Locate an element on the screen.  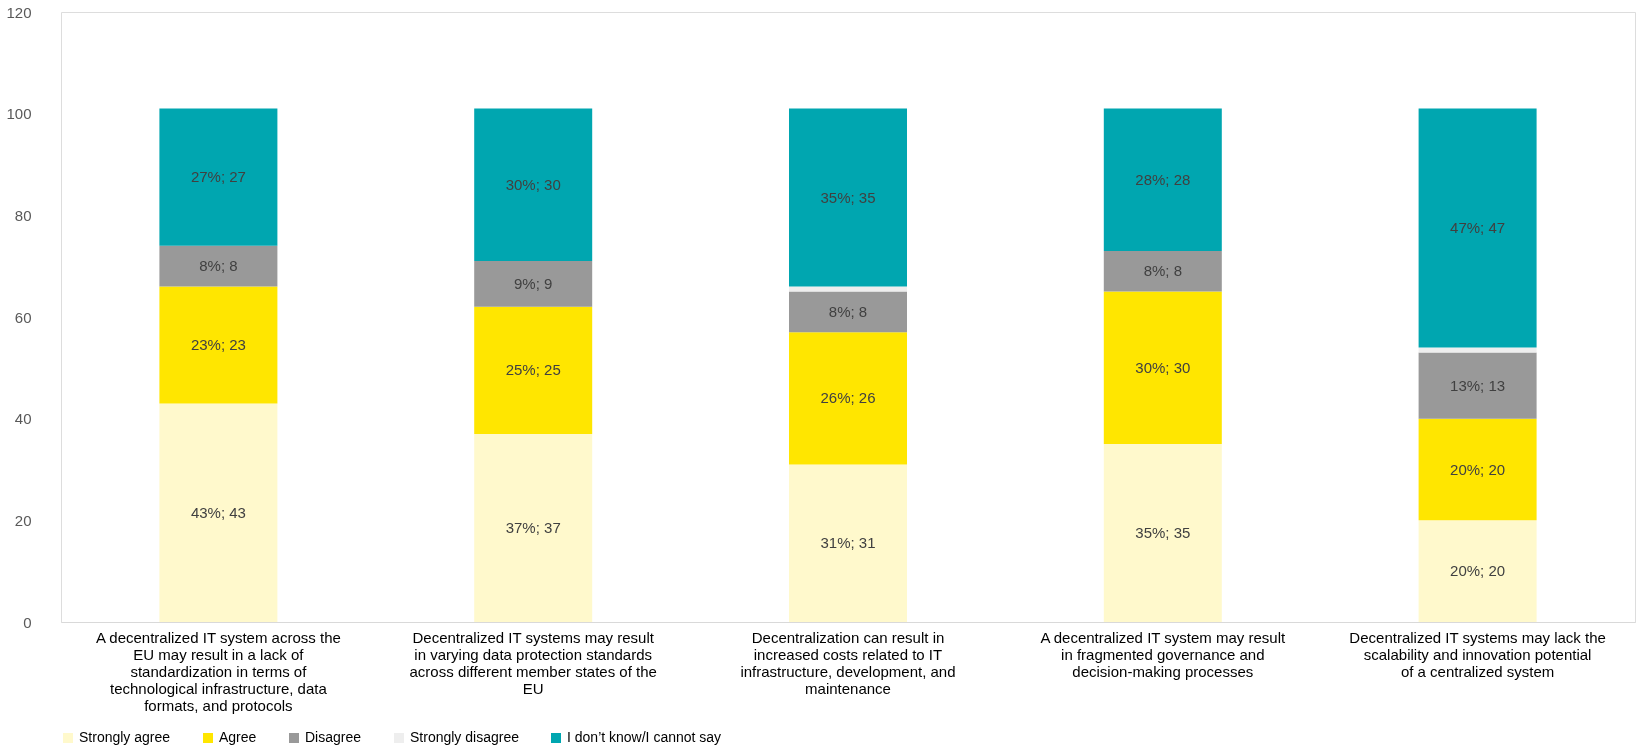
x-tick-label: Decentralized IT systems may lack the scalability and innovation potential of a centralized system is located at coordinates (1477, 654).